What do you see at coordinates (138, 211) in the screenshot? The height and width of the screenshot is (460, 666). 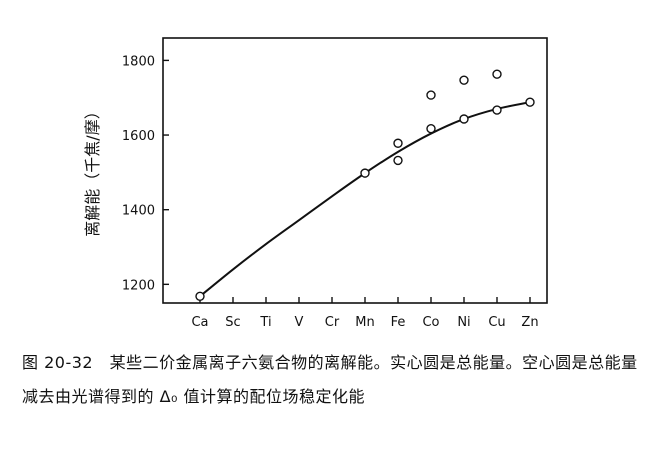 I see `y-tick-label: 1400` at bounding box center [138, 211].